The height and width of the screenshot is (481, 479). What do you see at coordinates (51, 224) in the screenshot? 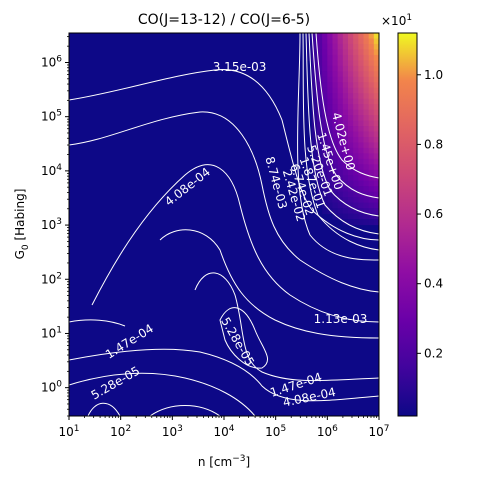
I see `y-tick-label: 10³` at bounding box center [51, 224].